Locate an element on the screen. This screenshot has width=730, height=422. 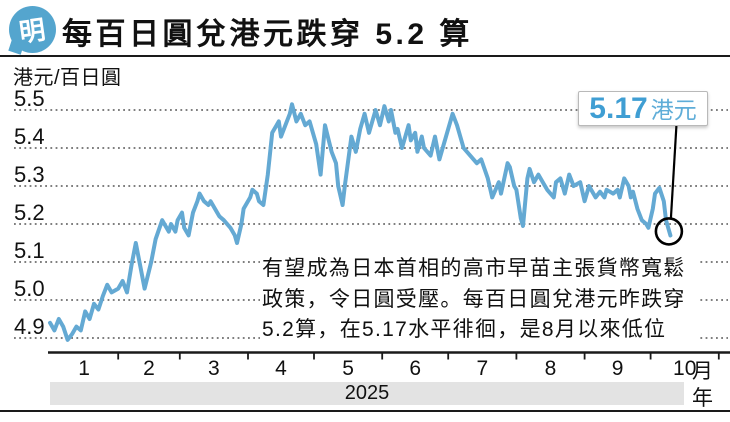
x-axis-month-unit-label: 月 is located at coordinates (702, 371).